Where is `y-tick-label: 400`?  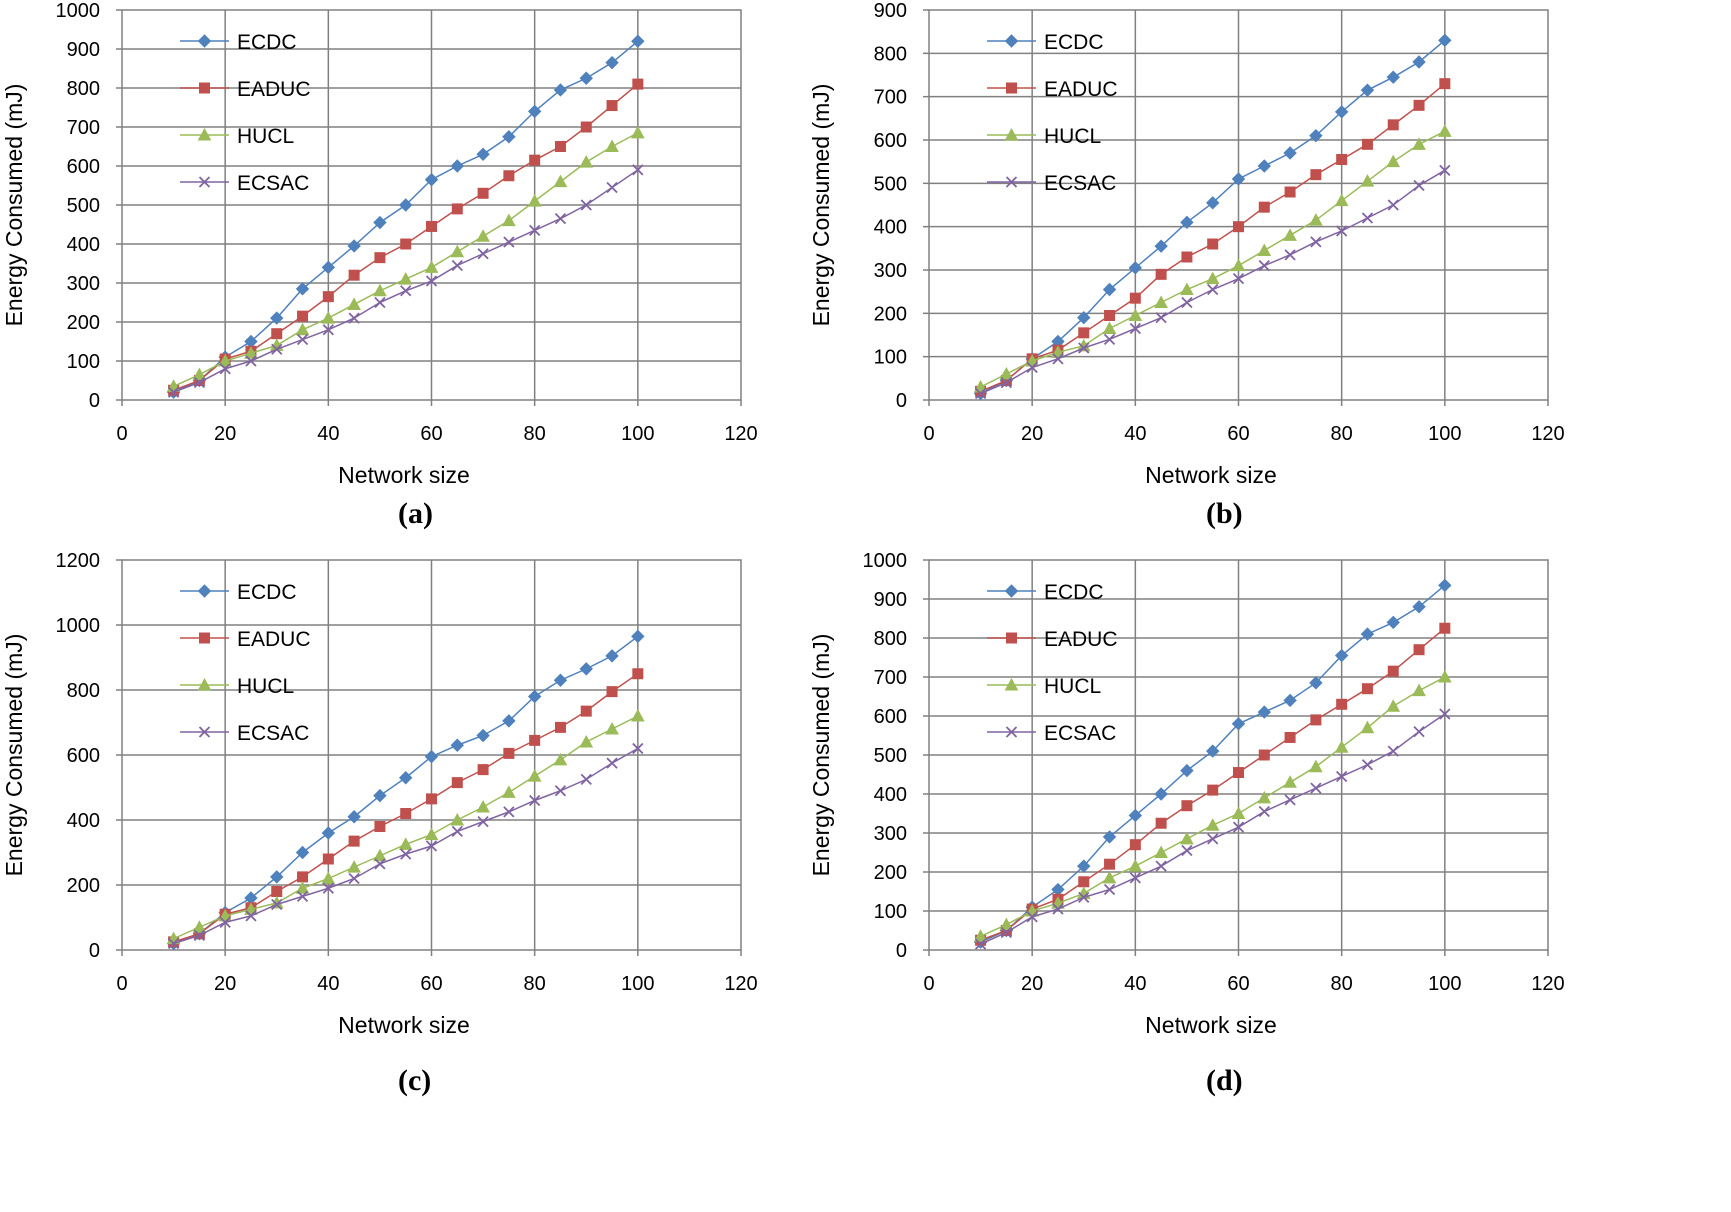
y-tick-label: 400 is located at coordinates (890, 795).